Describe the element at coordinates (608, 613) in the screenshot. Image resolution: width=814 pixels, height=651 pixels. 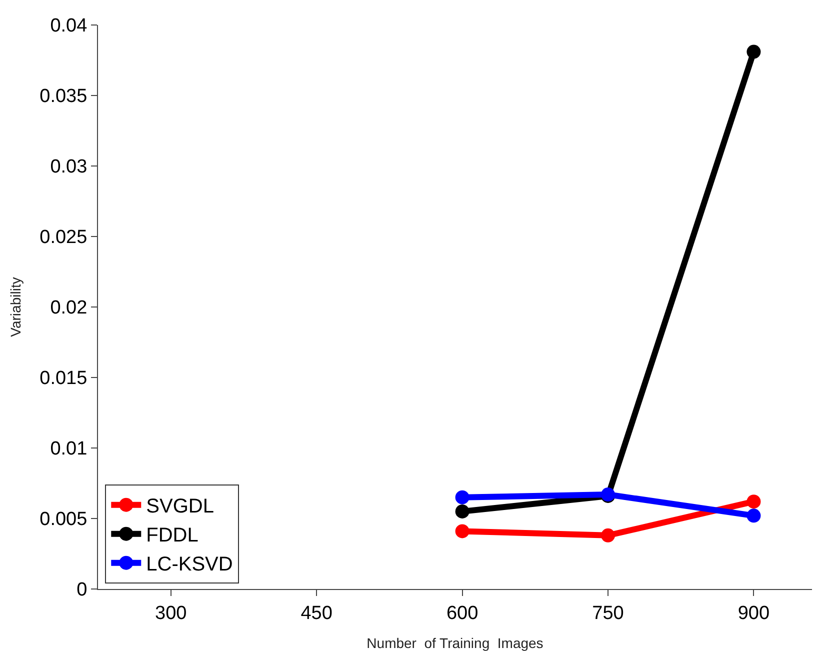
I see `x-tick-label: 750` at that location.